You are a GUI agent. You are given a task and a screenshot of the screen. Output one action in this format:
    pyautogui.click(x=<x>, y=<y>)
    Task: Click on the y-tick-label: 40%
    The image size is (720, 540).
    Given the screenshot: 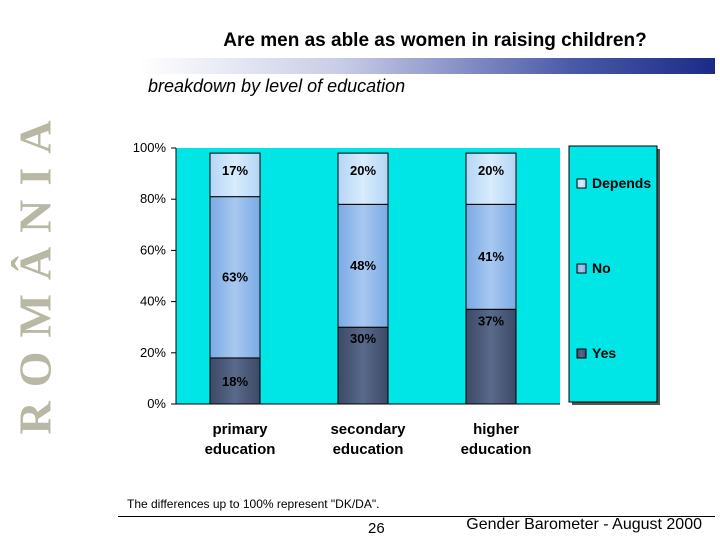 What is the action you would take?
    pyautogui.click(x=153, y=301)
    